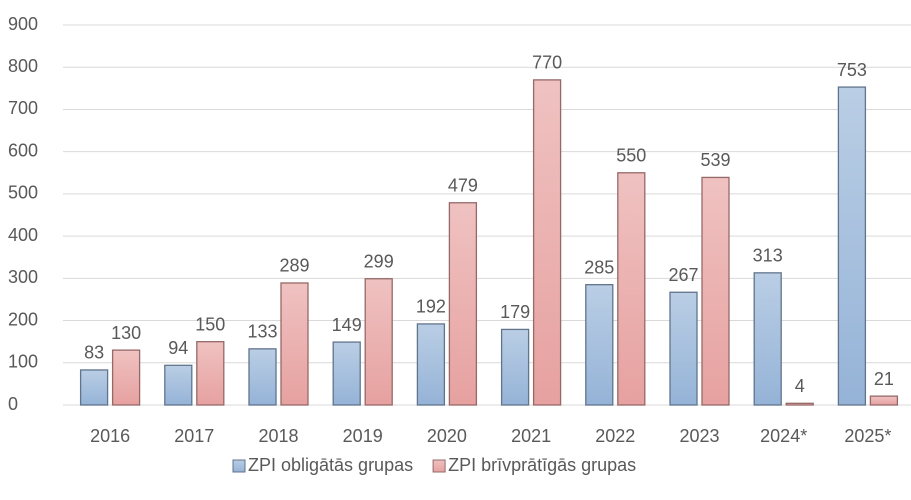 The width and height of the screenshot is (911, 500). What do you see at coordinates (262, 332) in the screenshot?
I see `data-label: 133` at bounding box center [262, 332].